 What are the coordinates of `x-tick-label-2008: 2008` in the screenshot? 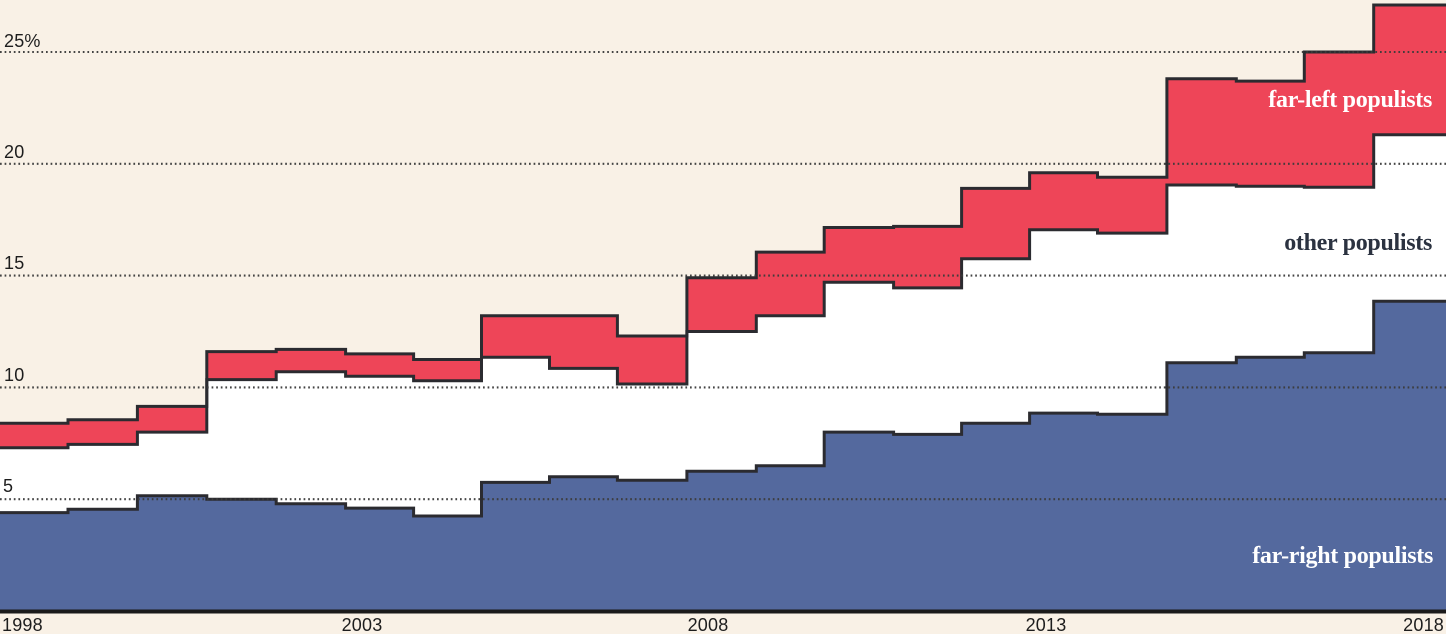 It's located at (708, 624).